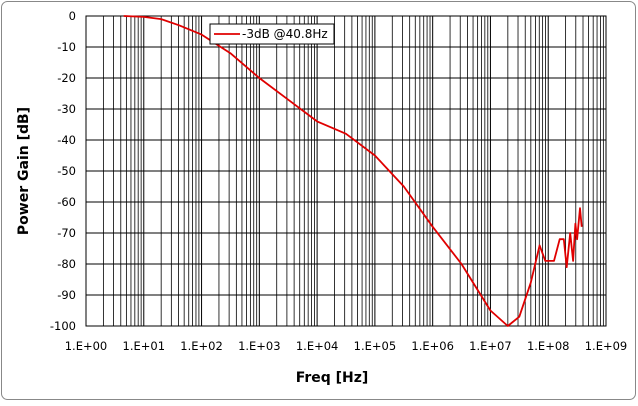  I want to click on x-tick-label: 1.E+04, so click(317, 346).